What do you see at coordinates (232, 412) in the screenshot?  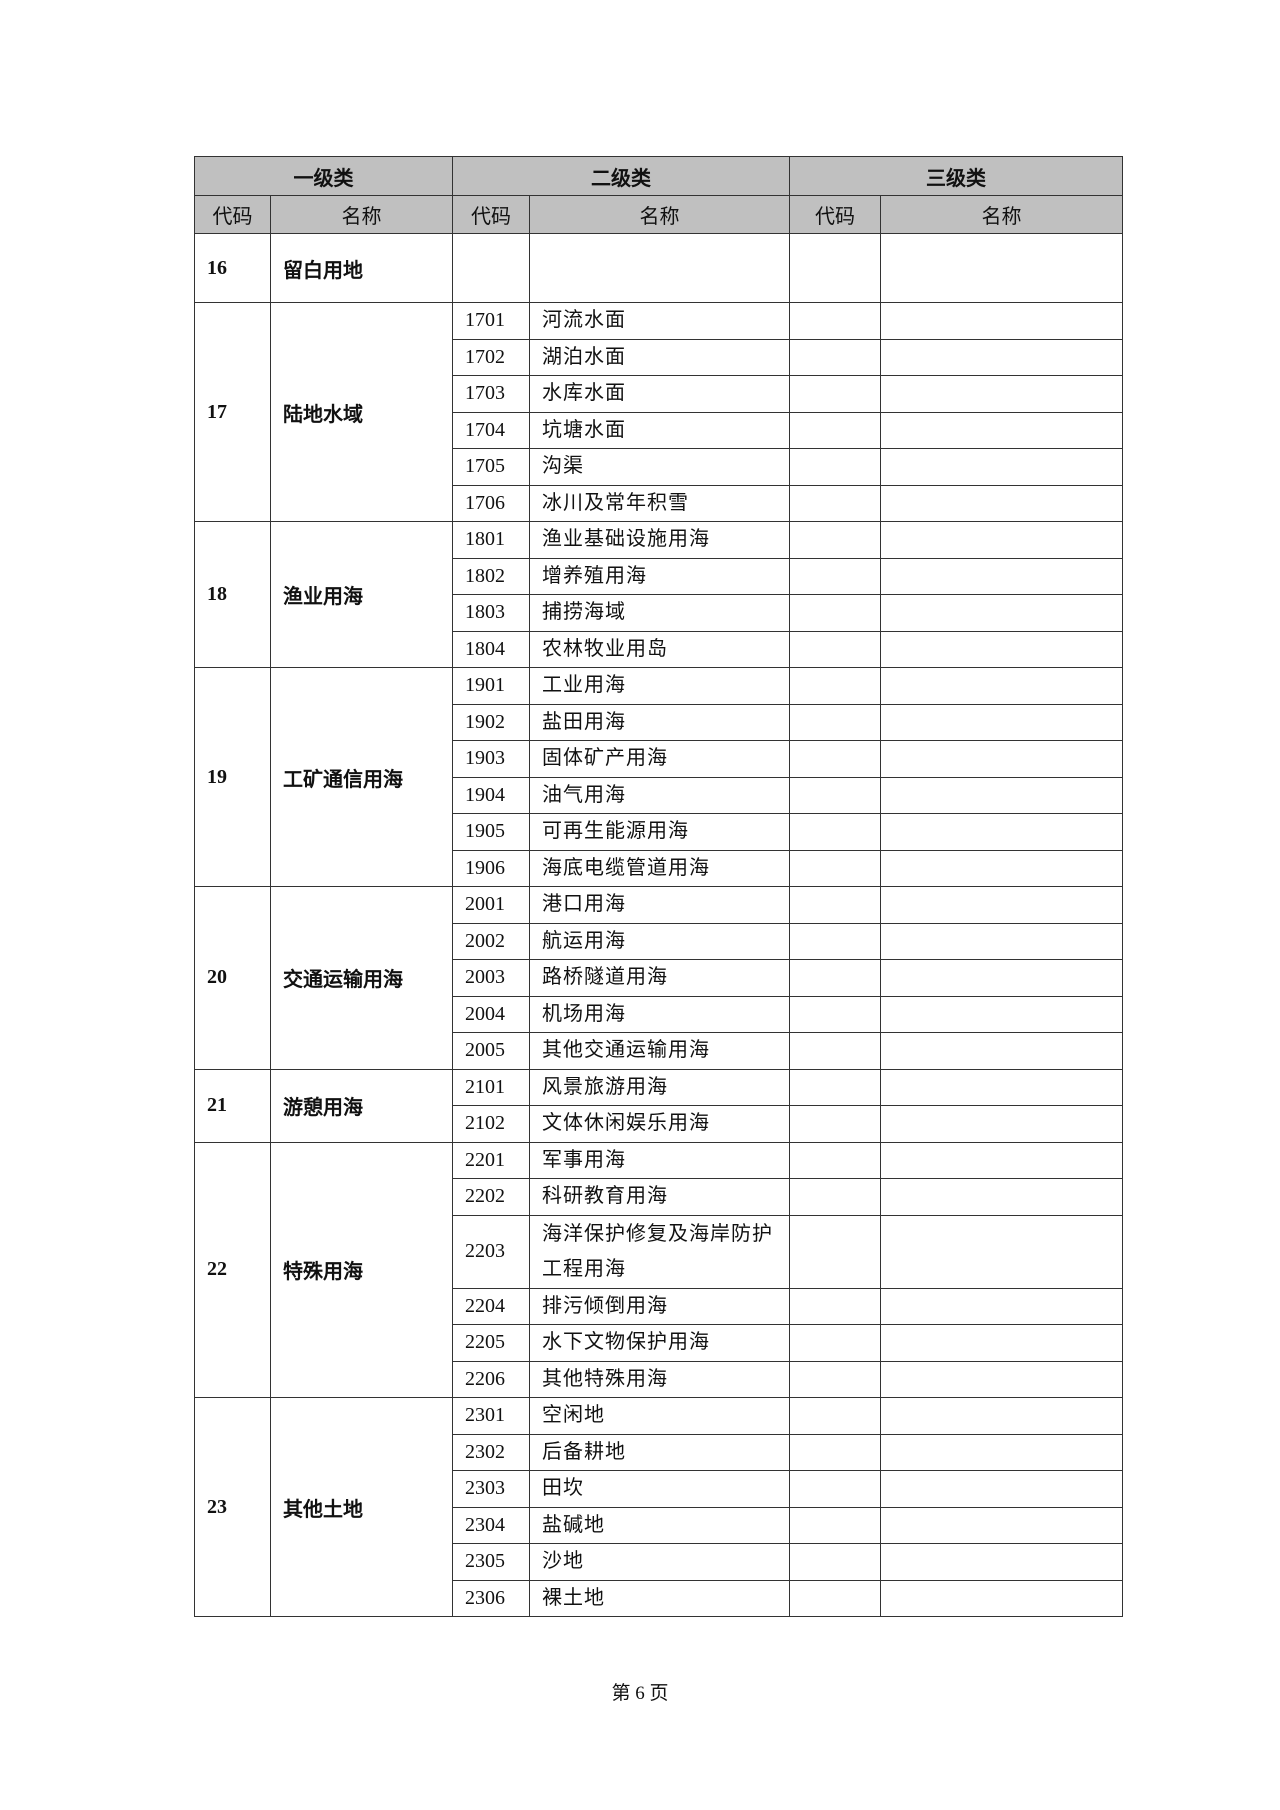 I see `level1-code: 17` at bounding box center [232, 412].